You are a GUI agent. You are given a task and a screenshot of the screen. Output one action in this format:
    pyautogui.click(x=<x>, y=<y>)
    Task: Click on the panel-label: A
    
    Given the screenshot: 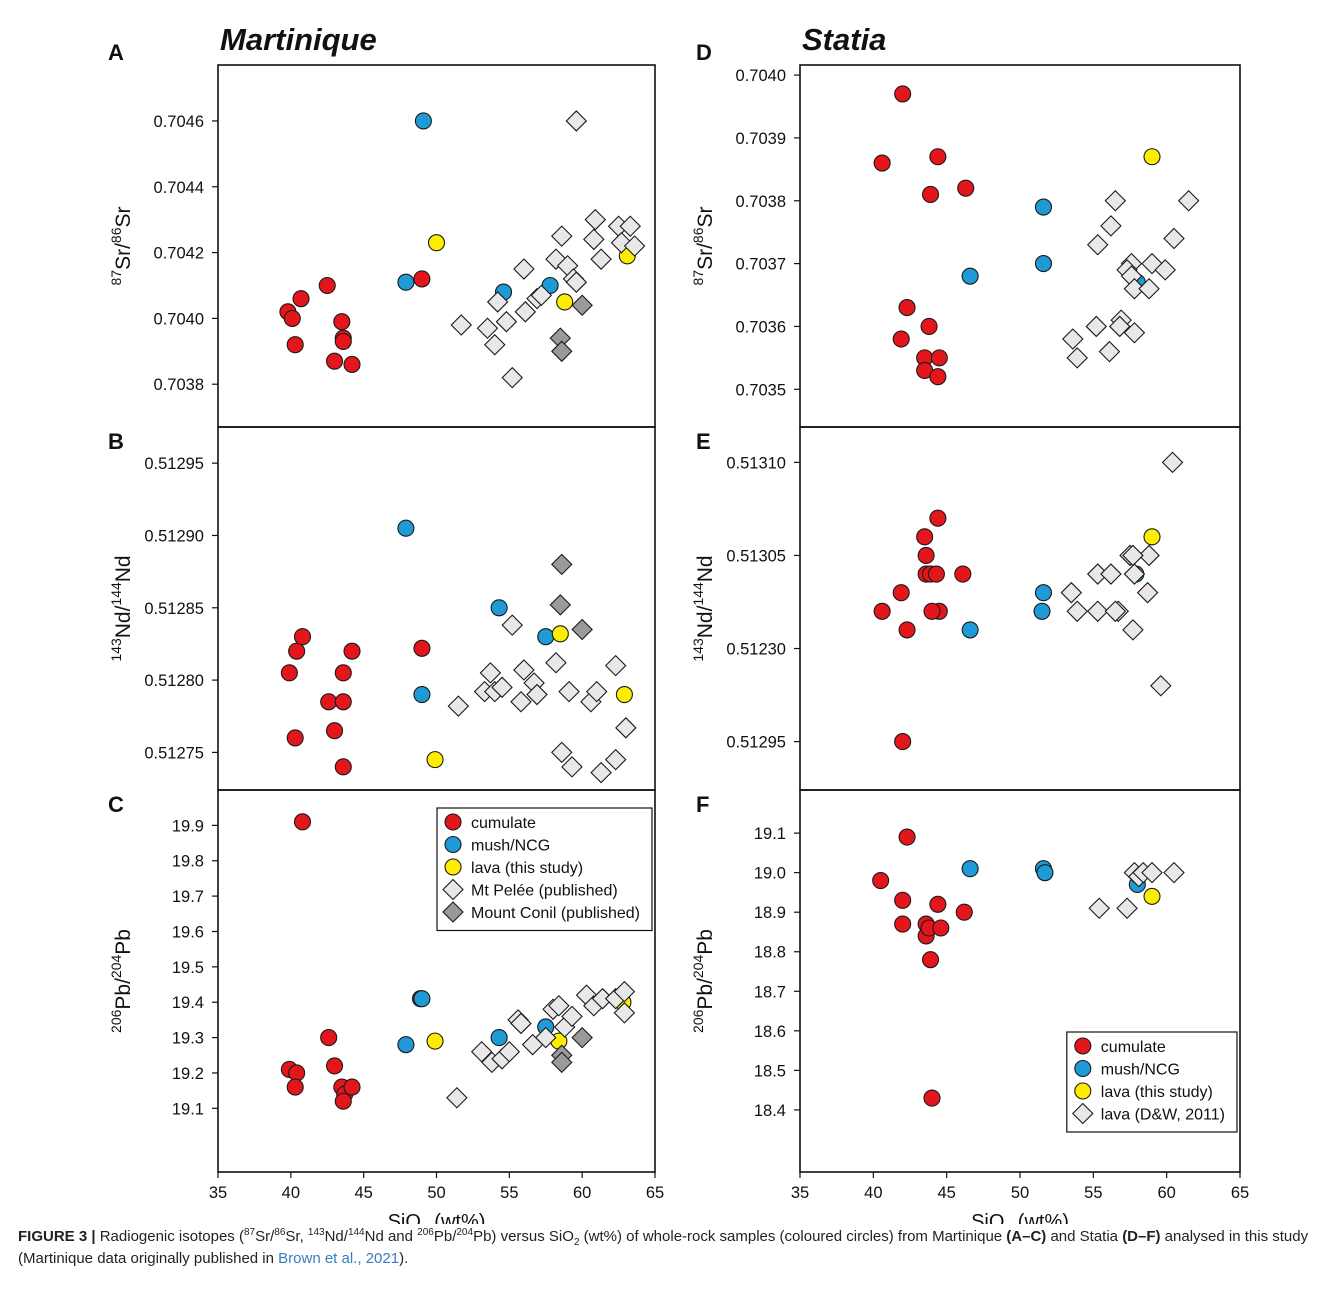 What is the action you would take?
    pyautogui.click(x=116, y=52)
    